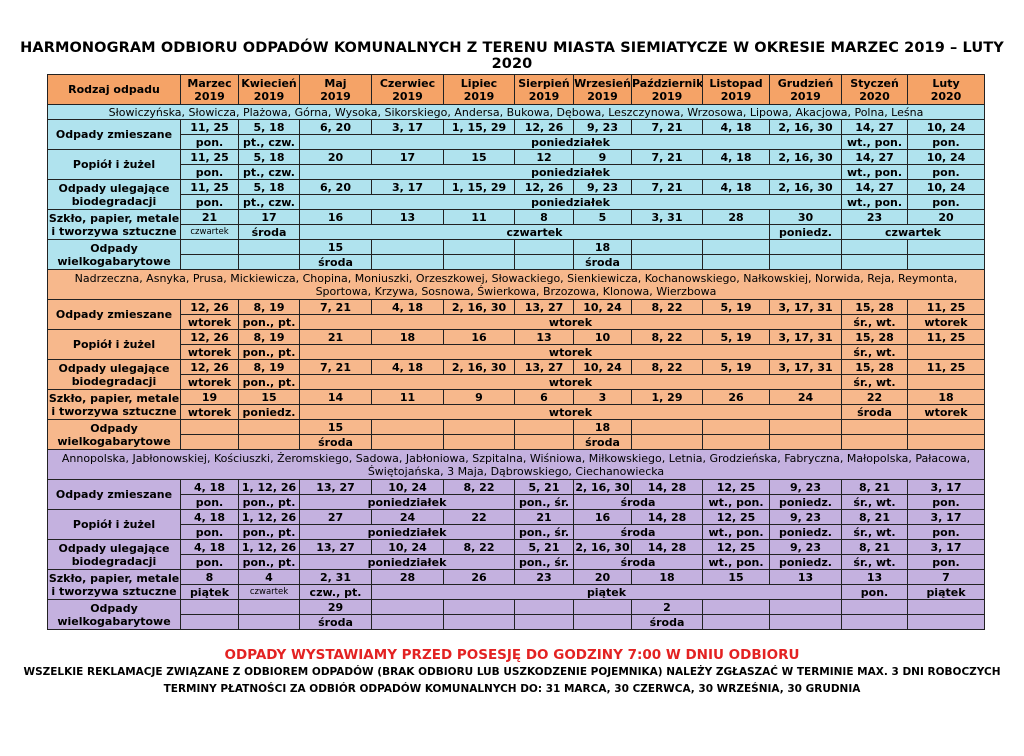 This screenshot has width=1024, height=756. Describe the element at coordinates (516, 592) in the screenshot. I see `table-row: piątek czwartek czw., pt. piątek pon. piątek` at that location.